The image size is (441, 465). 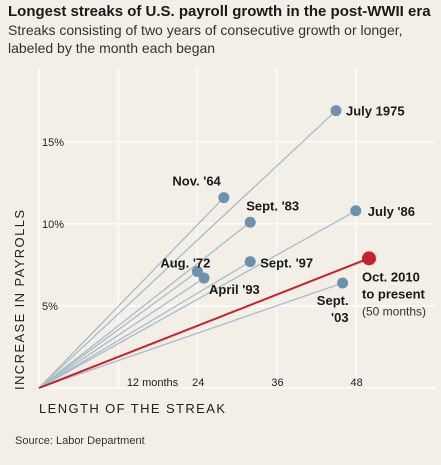 What do you see at coordinates (50, 307) in the screenshot?
I see `y-tick-label: 5%` at bounding box center [50, 307].